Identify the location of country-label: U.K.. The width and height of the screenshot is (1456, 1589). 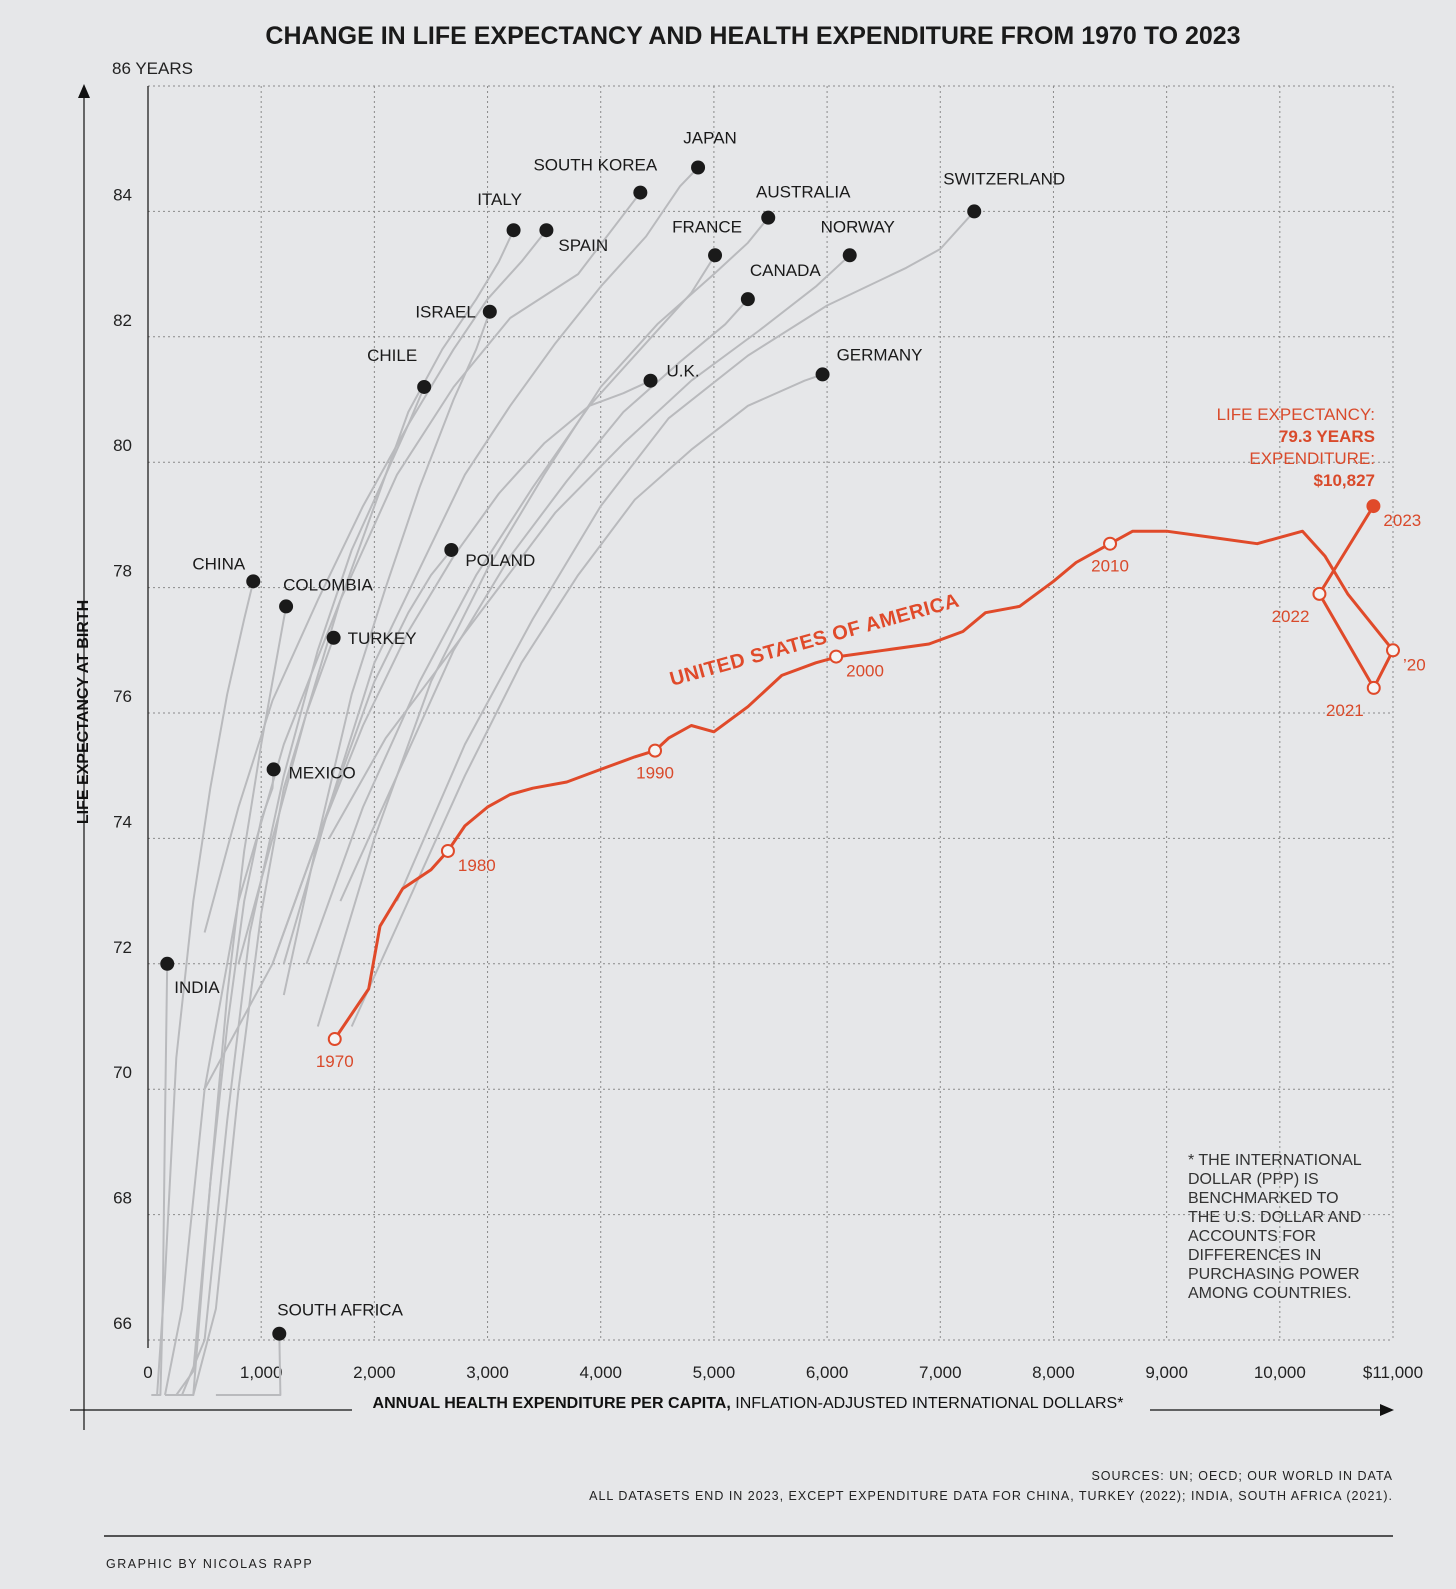
(683, 371).